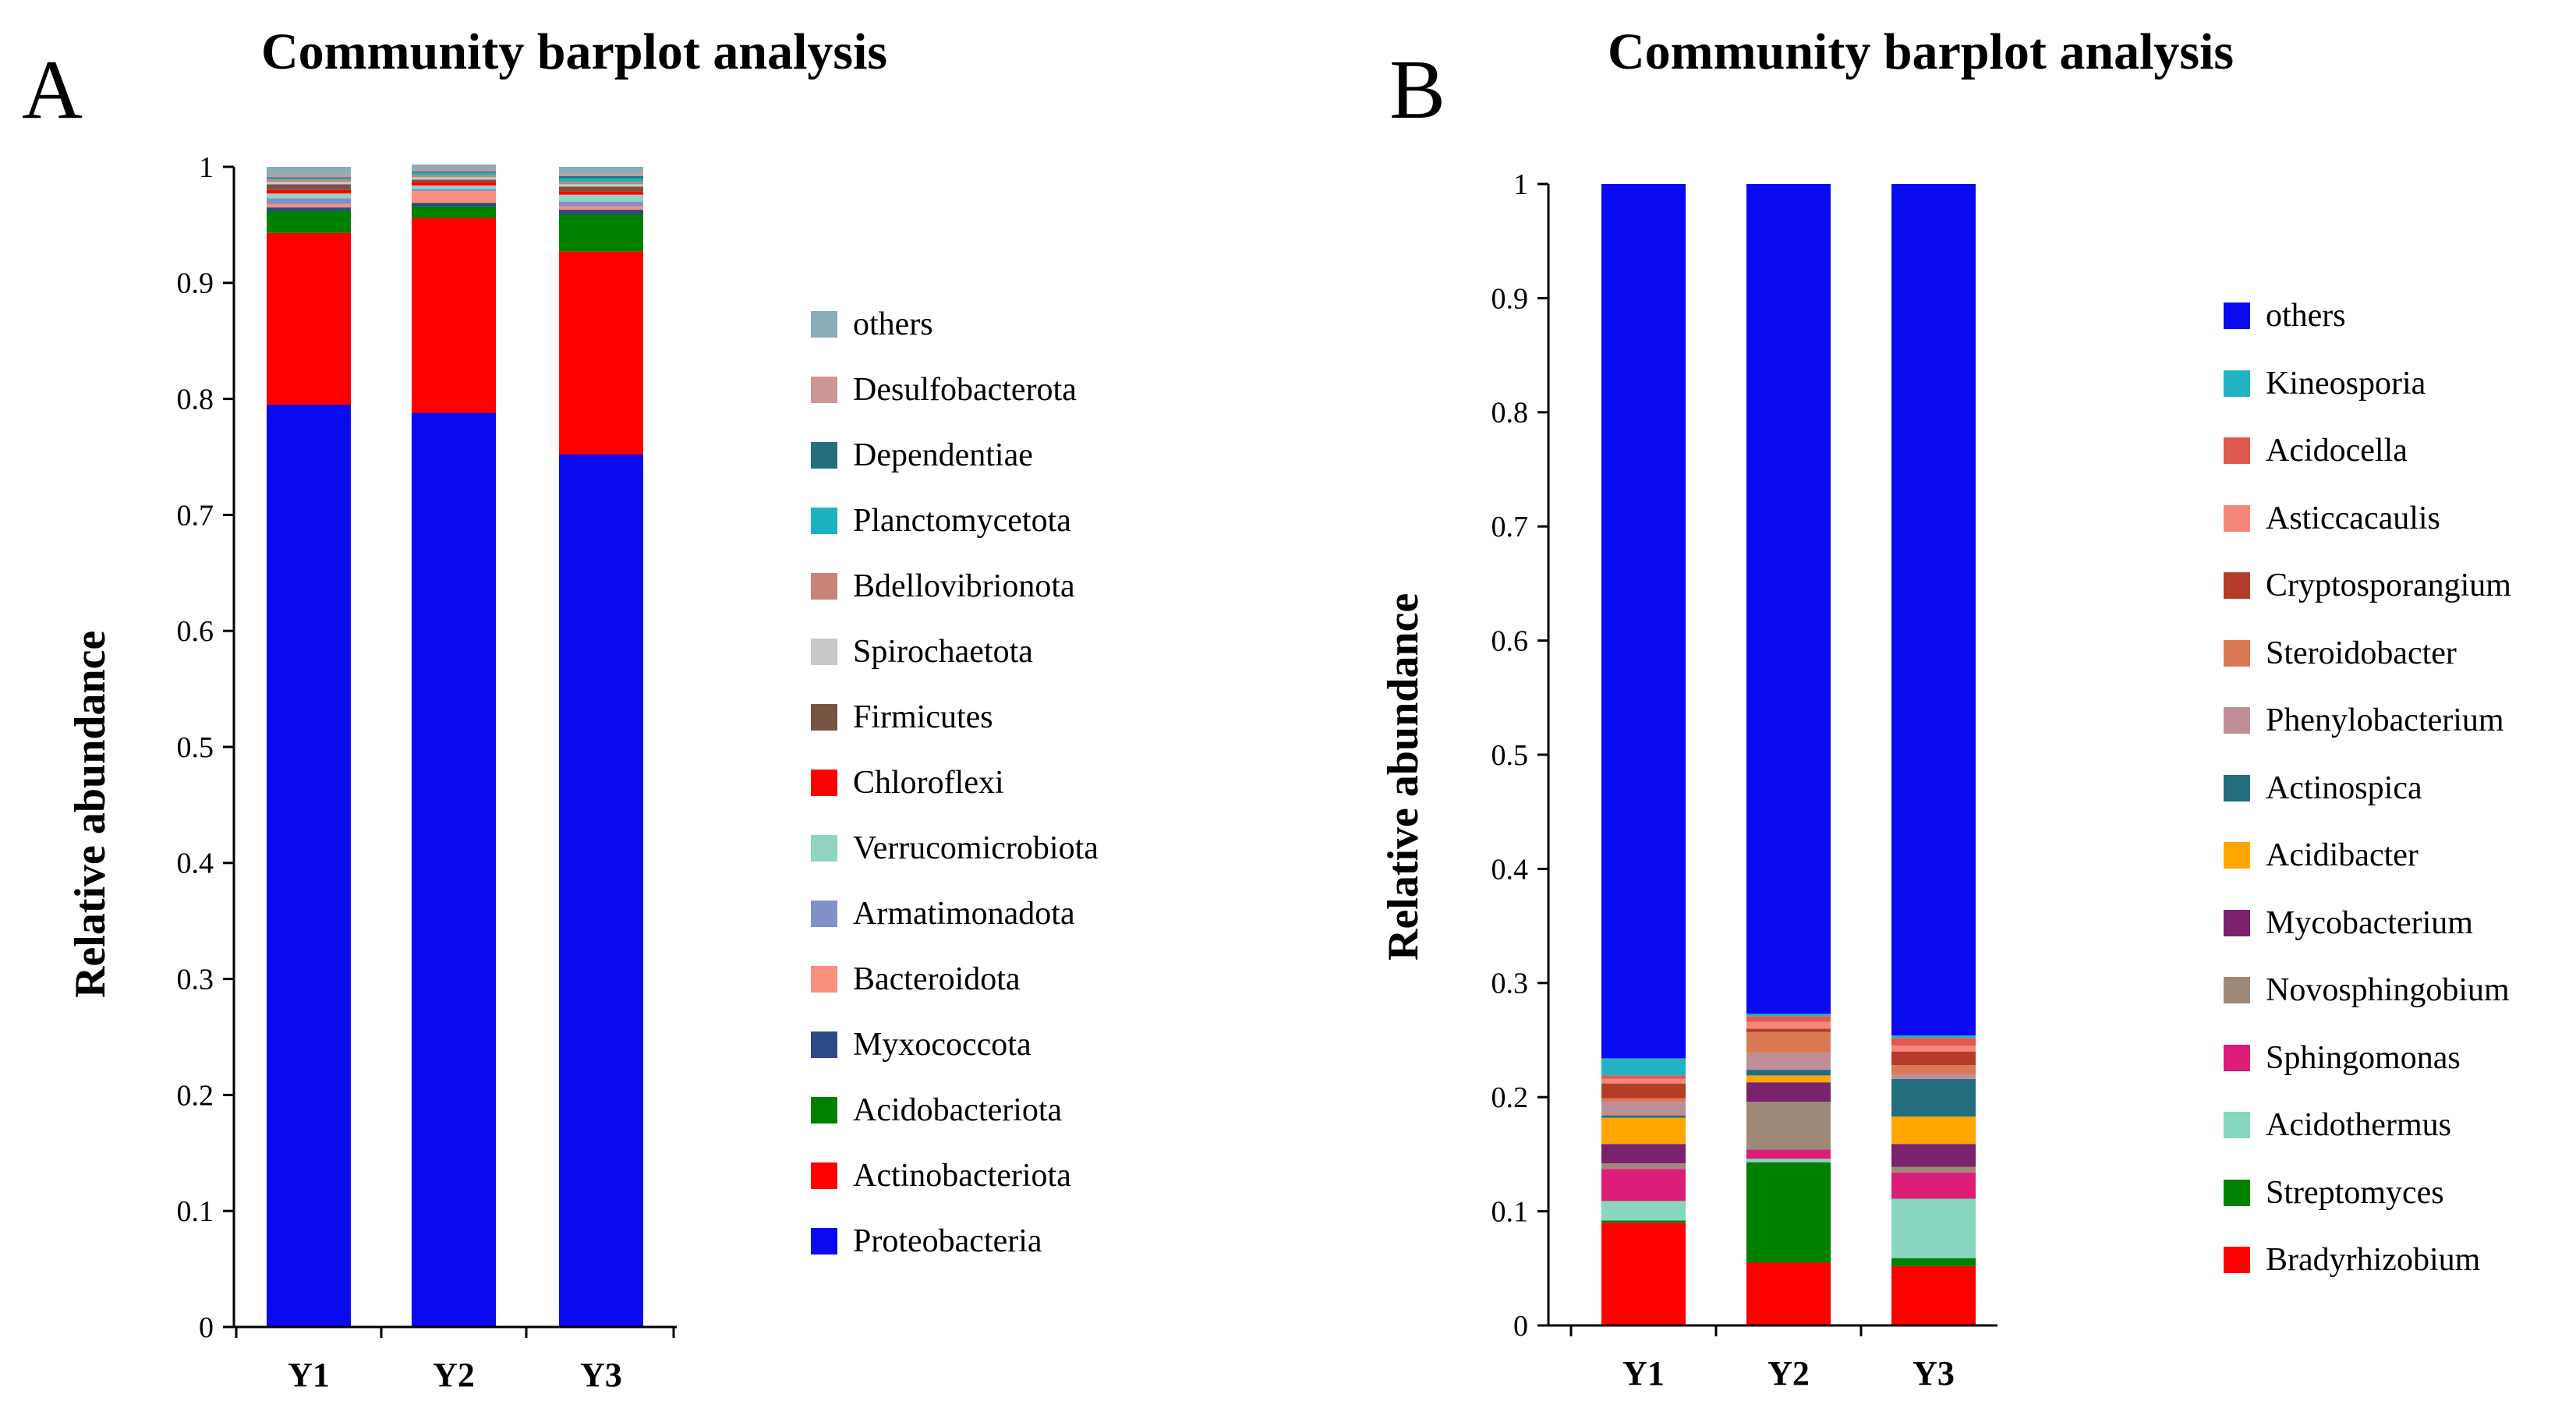  What do you see at coordinates (1643, 1166) in the screenshot?
I see `bar-segment-b-y1-novosphingobium` at bounding box center [1643, 1166].